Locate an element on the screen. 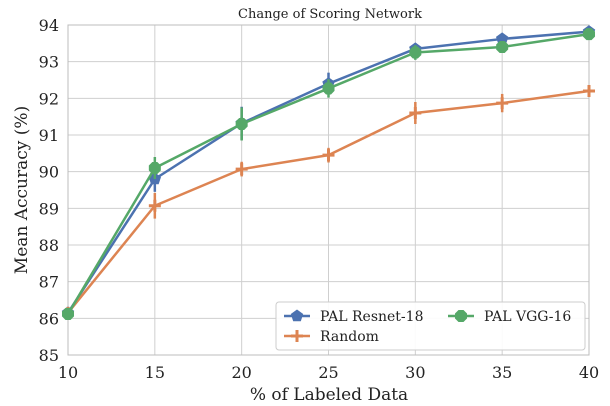 The image size is (610, 406). legend-label: Random is located at coordinates (349, 337).